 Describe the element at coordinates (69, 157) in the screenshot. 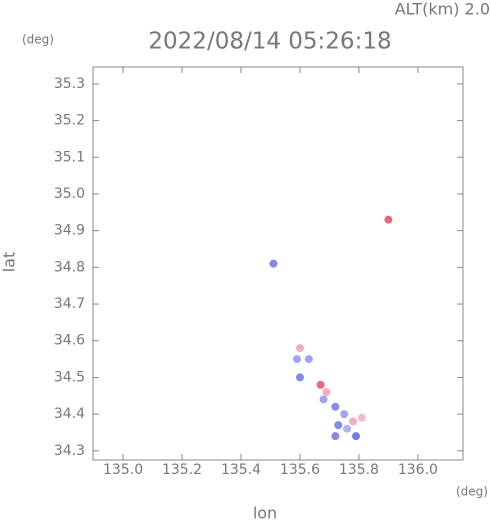

I see `y-tick-label: 35.1` at that location.